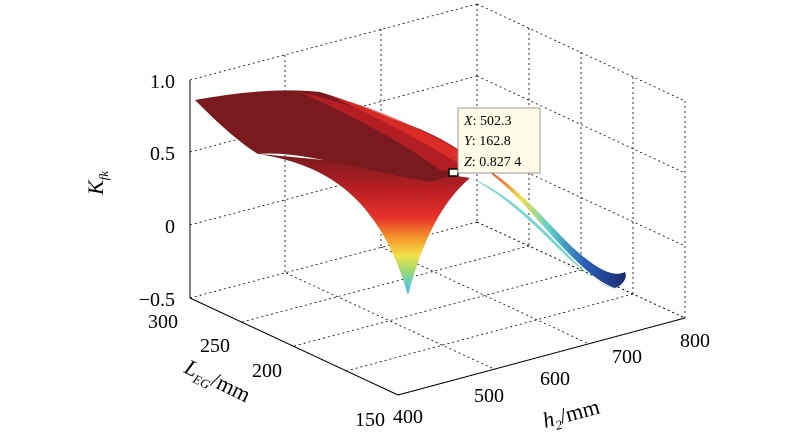  Describe the element at coordinates (555, 379) in the screenshot. I see `x-tick-label: 600` at that location.